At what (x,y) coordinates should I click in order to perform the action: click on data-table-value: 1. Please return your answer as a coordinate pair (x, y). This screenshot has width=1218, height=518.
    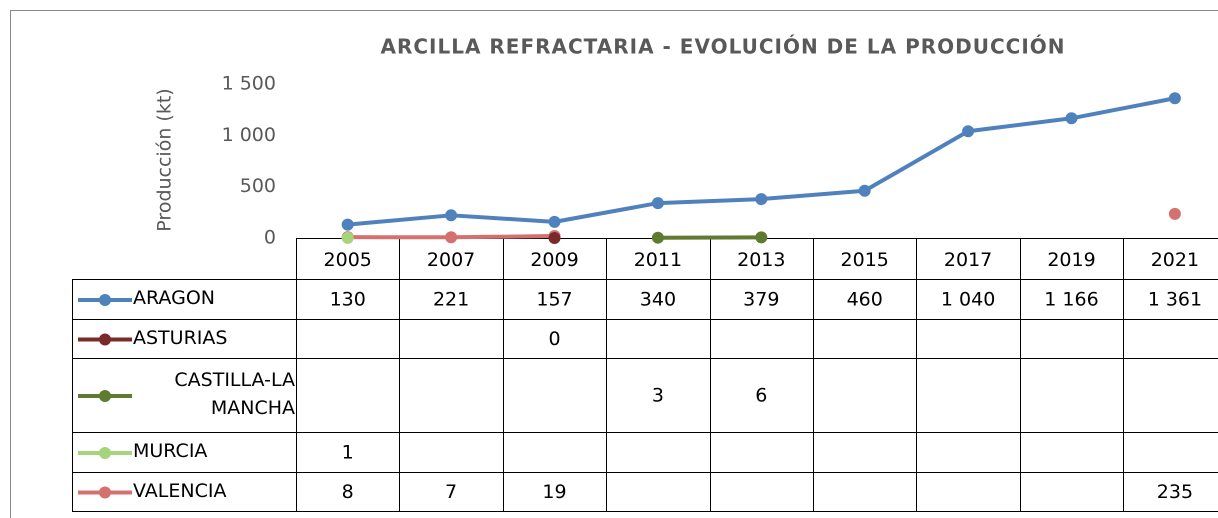
    Looking at the image, I should click on (348, 453).